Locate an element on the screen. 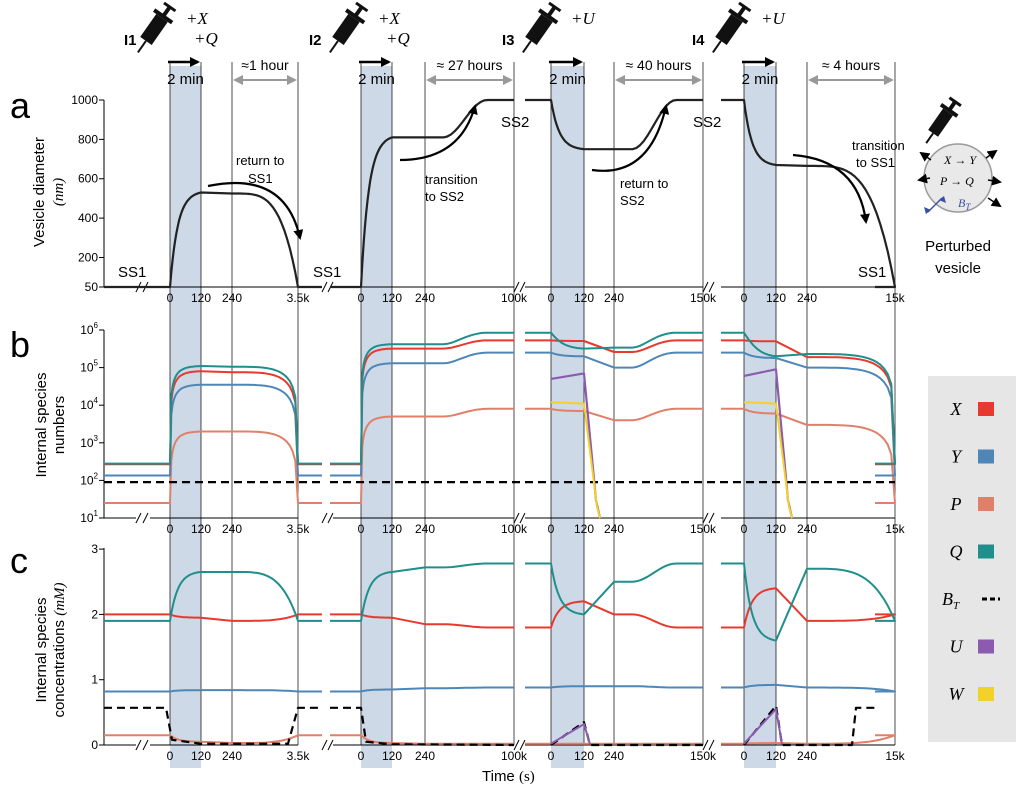  duration-text: 2 min is located at coordinates (760, 79).